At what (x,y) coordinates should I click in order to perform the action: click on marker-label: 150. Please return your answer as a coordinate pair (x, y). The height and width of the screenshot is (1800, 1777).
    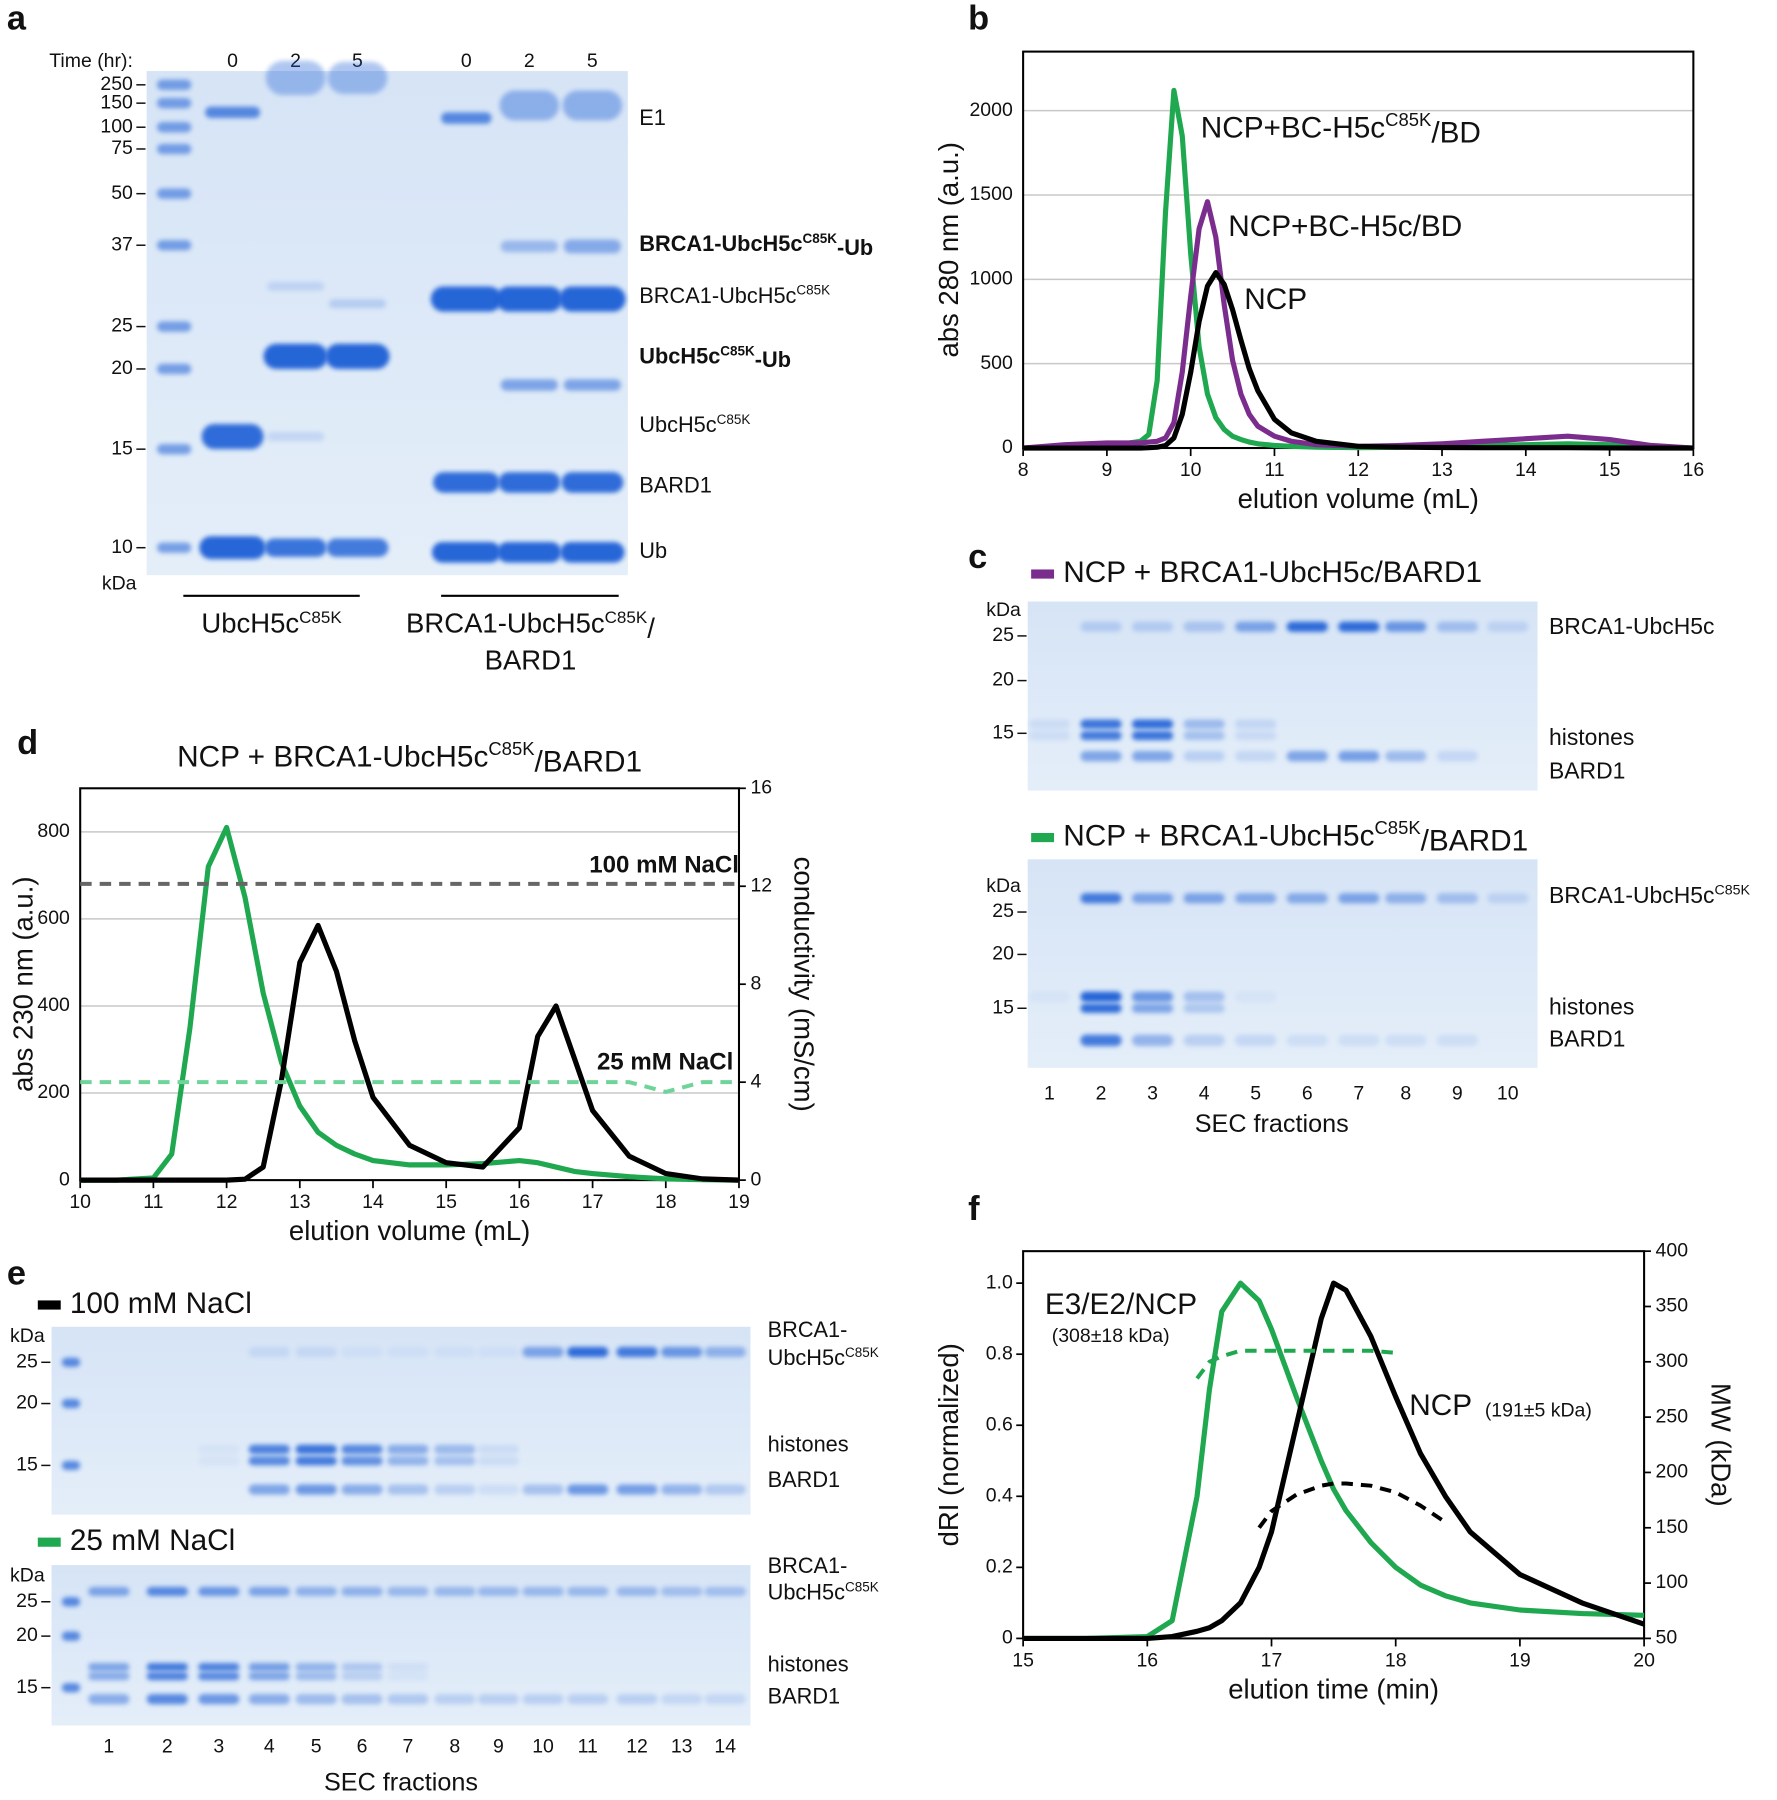
    Looking at the image, I should click on (116, 102).